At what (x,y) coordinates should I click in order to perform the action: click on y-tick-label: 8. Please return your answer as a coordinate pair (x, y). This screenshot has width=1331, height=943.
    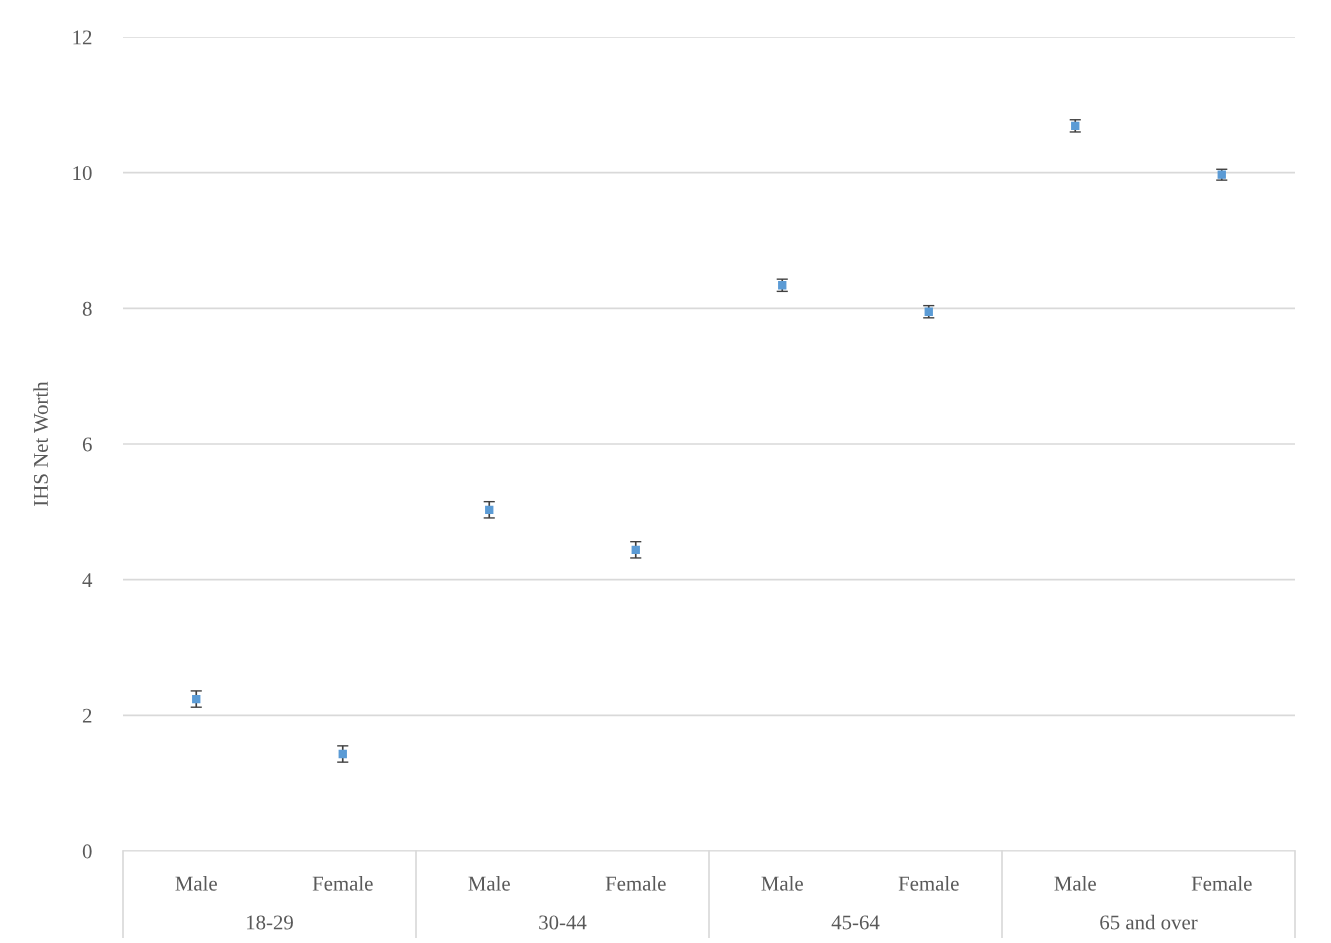
    Looking at the image, I should click on (87, 308).